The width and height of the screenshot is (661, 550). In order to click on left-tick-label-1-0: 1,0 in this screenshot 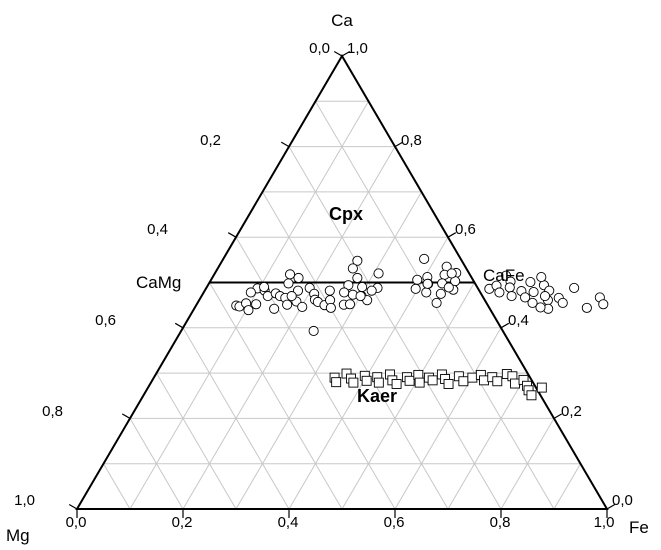, I will do `click(24, 500)`.